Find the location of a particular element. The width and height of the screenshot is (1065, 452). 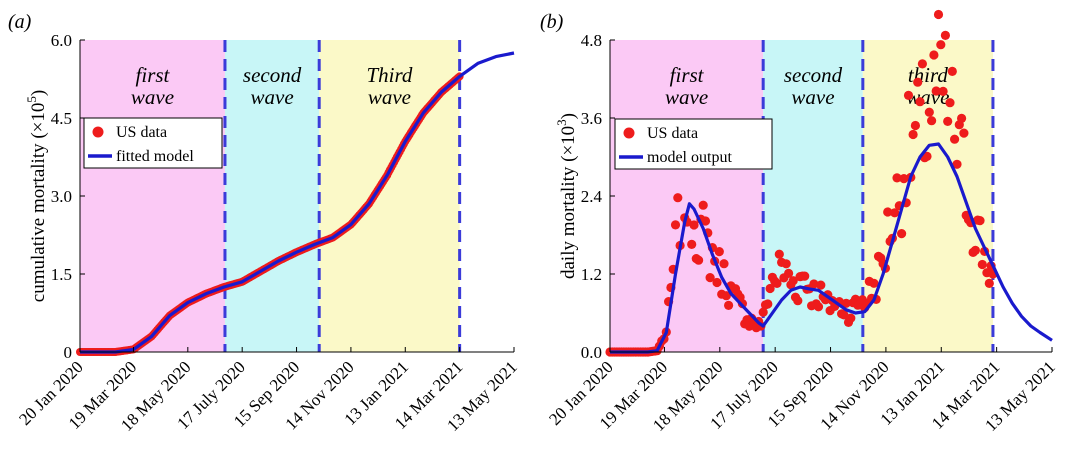

y-axis-label-text: daily mortality (×10 is located at coordinates (568, 202).